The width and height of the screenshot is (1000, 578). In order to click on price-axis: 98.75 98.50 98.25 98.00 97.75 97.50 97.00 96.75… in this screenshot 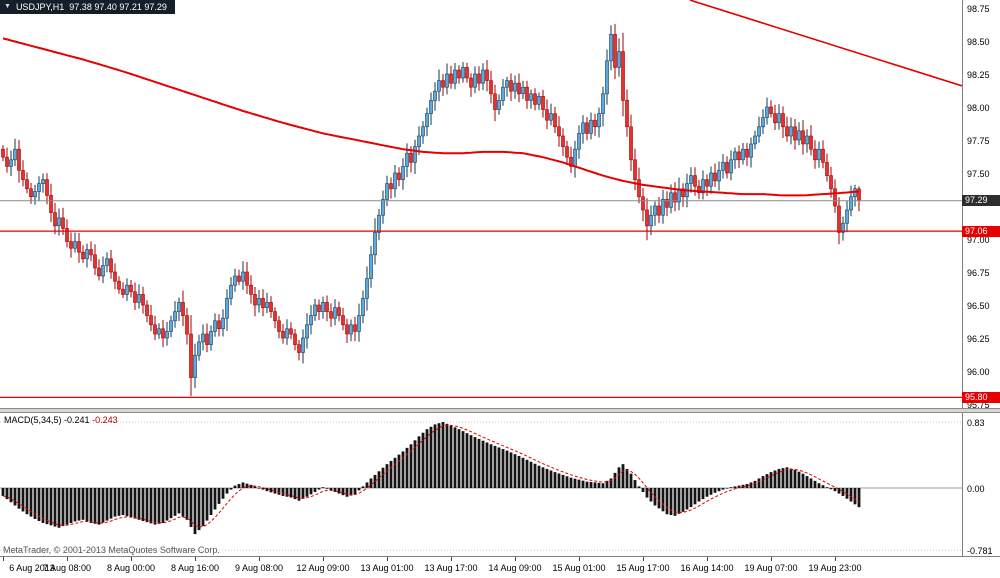, I will do `click(981, 278)`.